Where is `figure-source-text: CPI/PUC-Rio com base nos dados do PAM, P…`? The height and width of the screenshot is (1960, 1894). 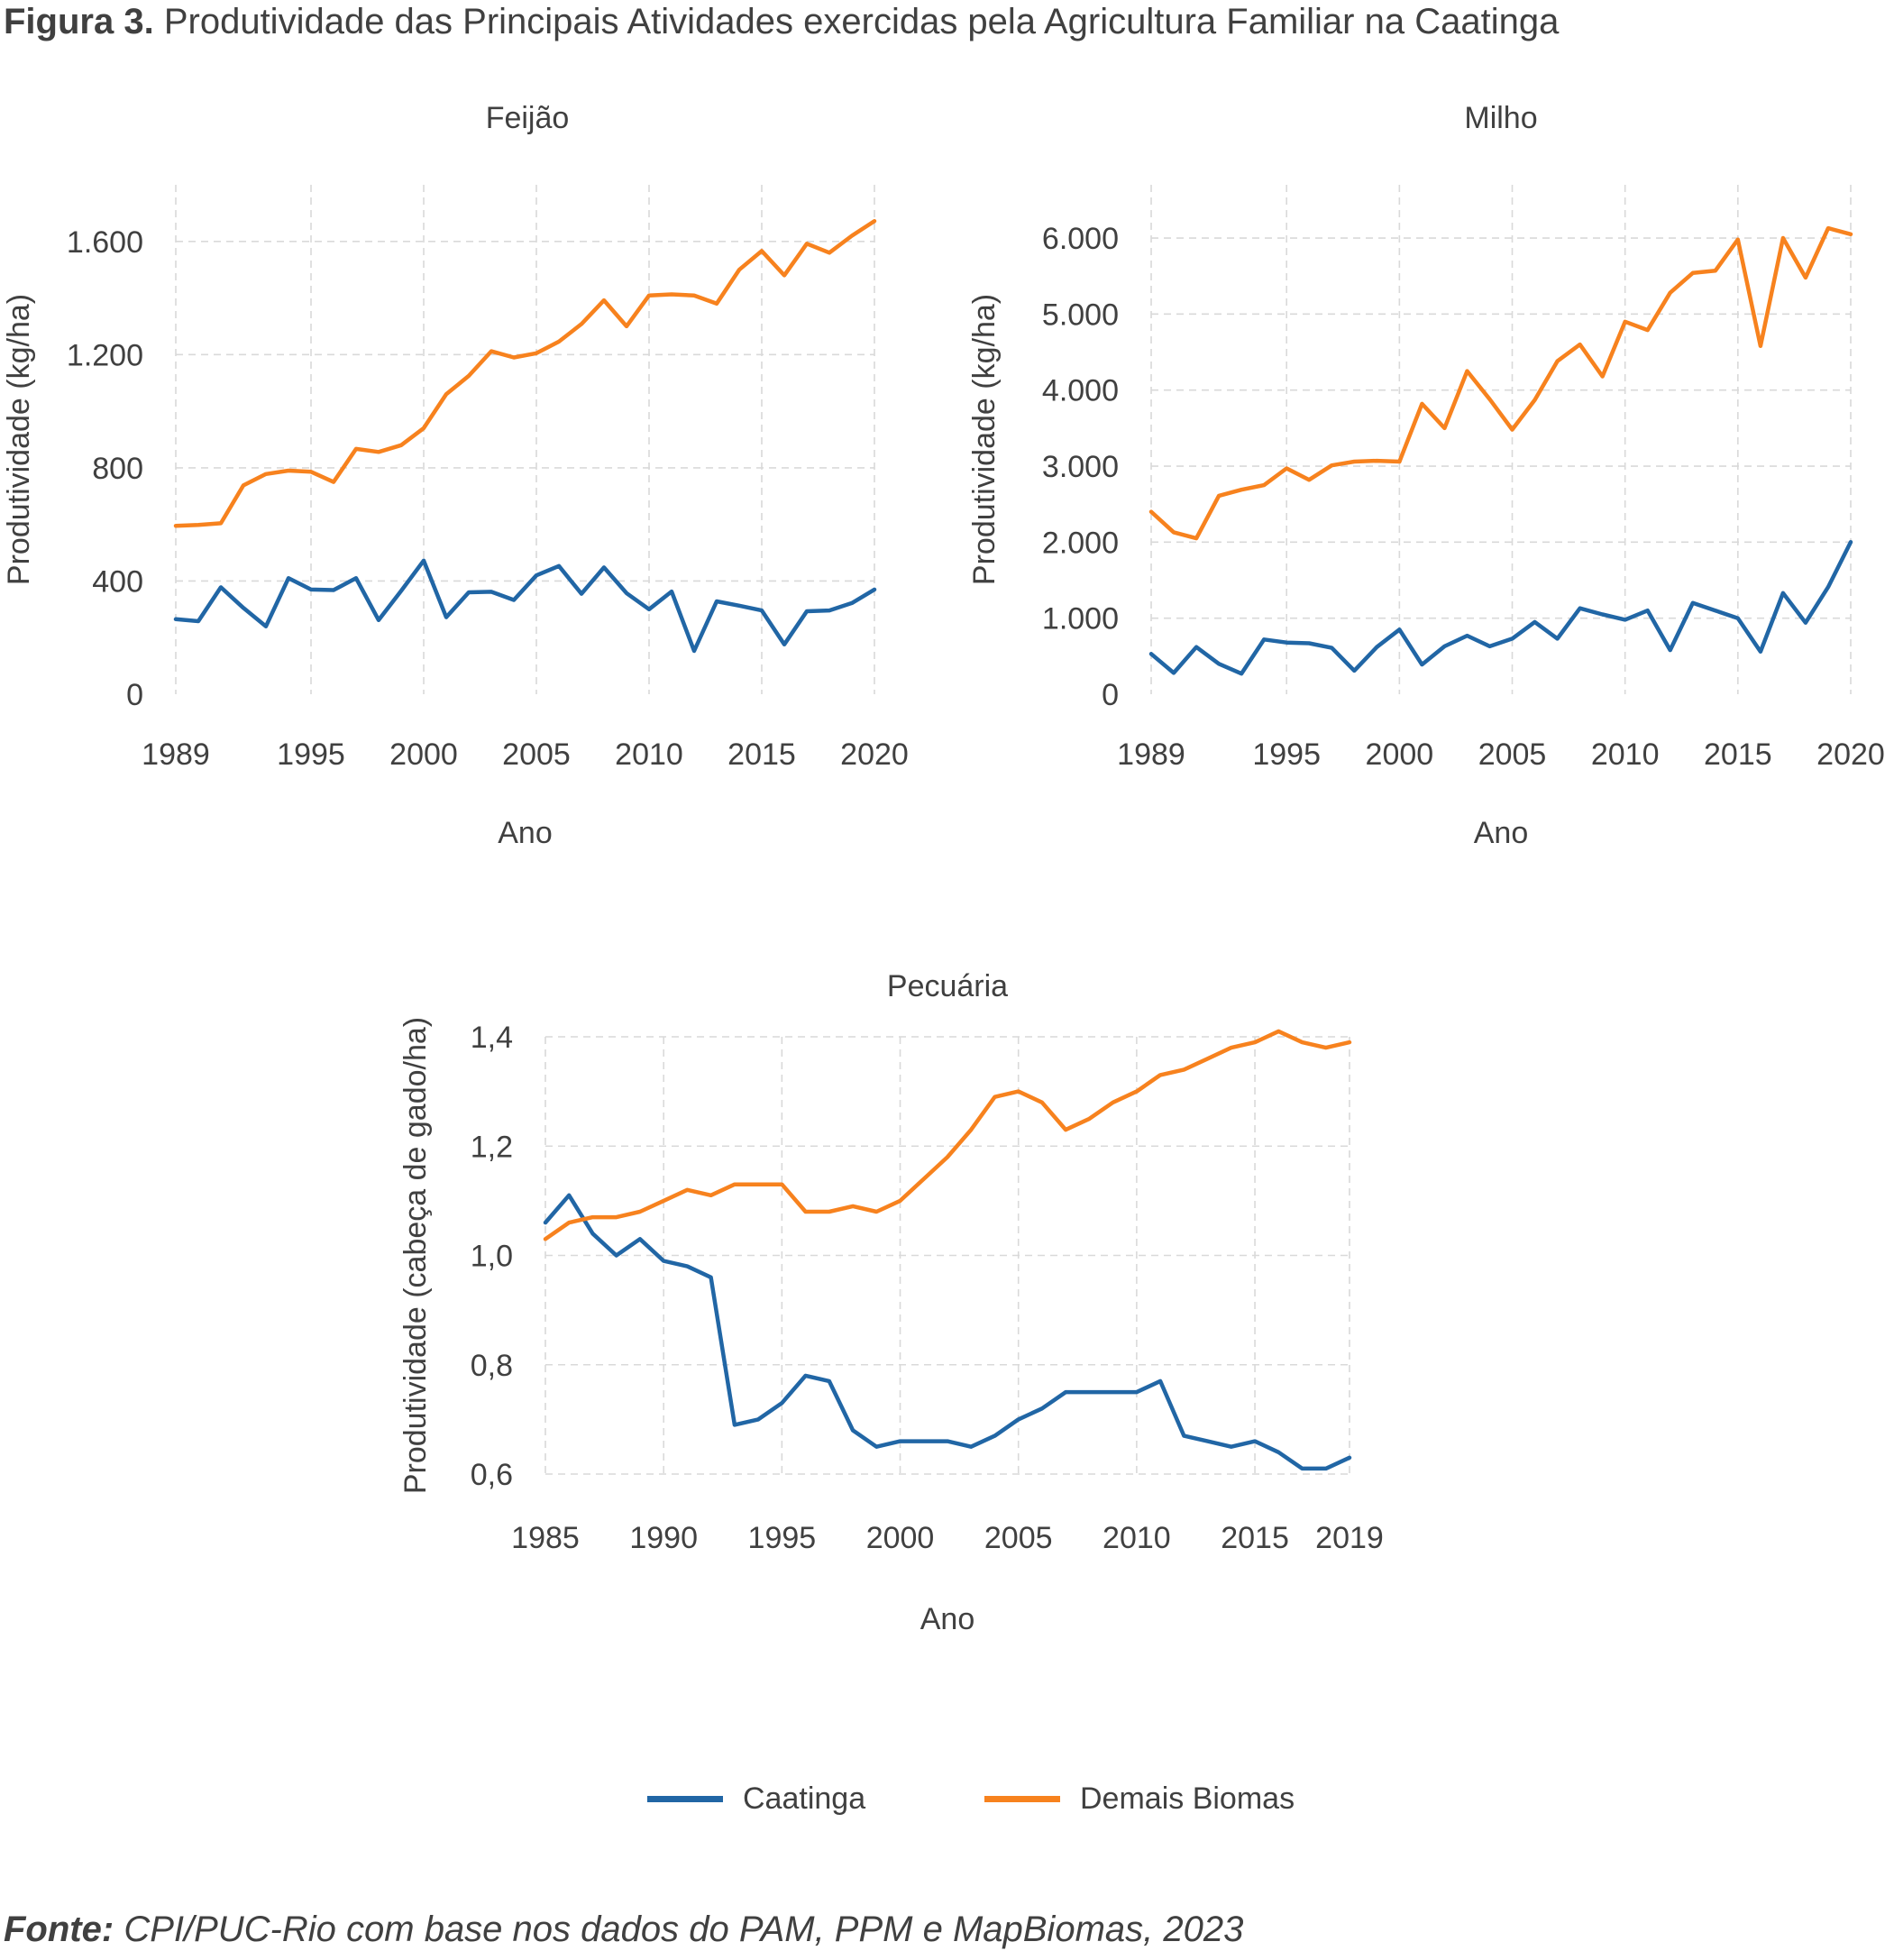 figure-source-text: CPI/PUC-Rio com base nos dados do PAM, P… is located at coordinates (684, 1929).